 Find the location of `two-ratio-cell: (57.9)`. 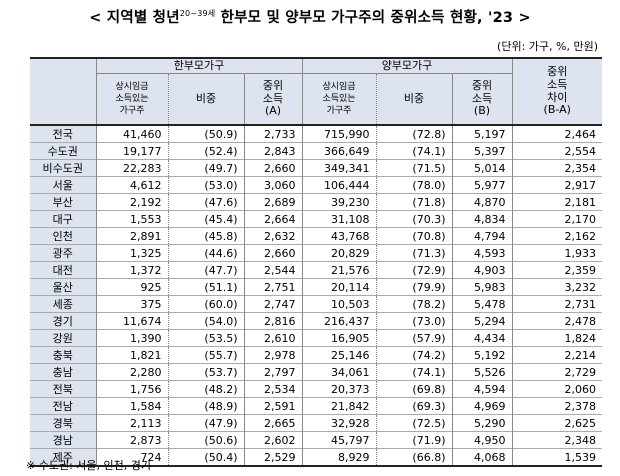

two-ratio-cell: (57.9) is located at coordinates (413, 338).